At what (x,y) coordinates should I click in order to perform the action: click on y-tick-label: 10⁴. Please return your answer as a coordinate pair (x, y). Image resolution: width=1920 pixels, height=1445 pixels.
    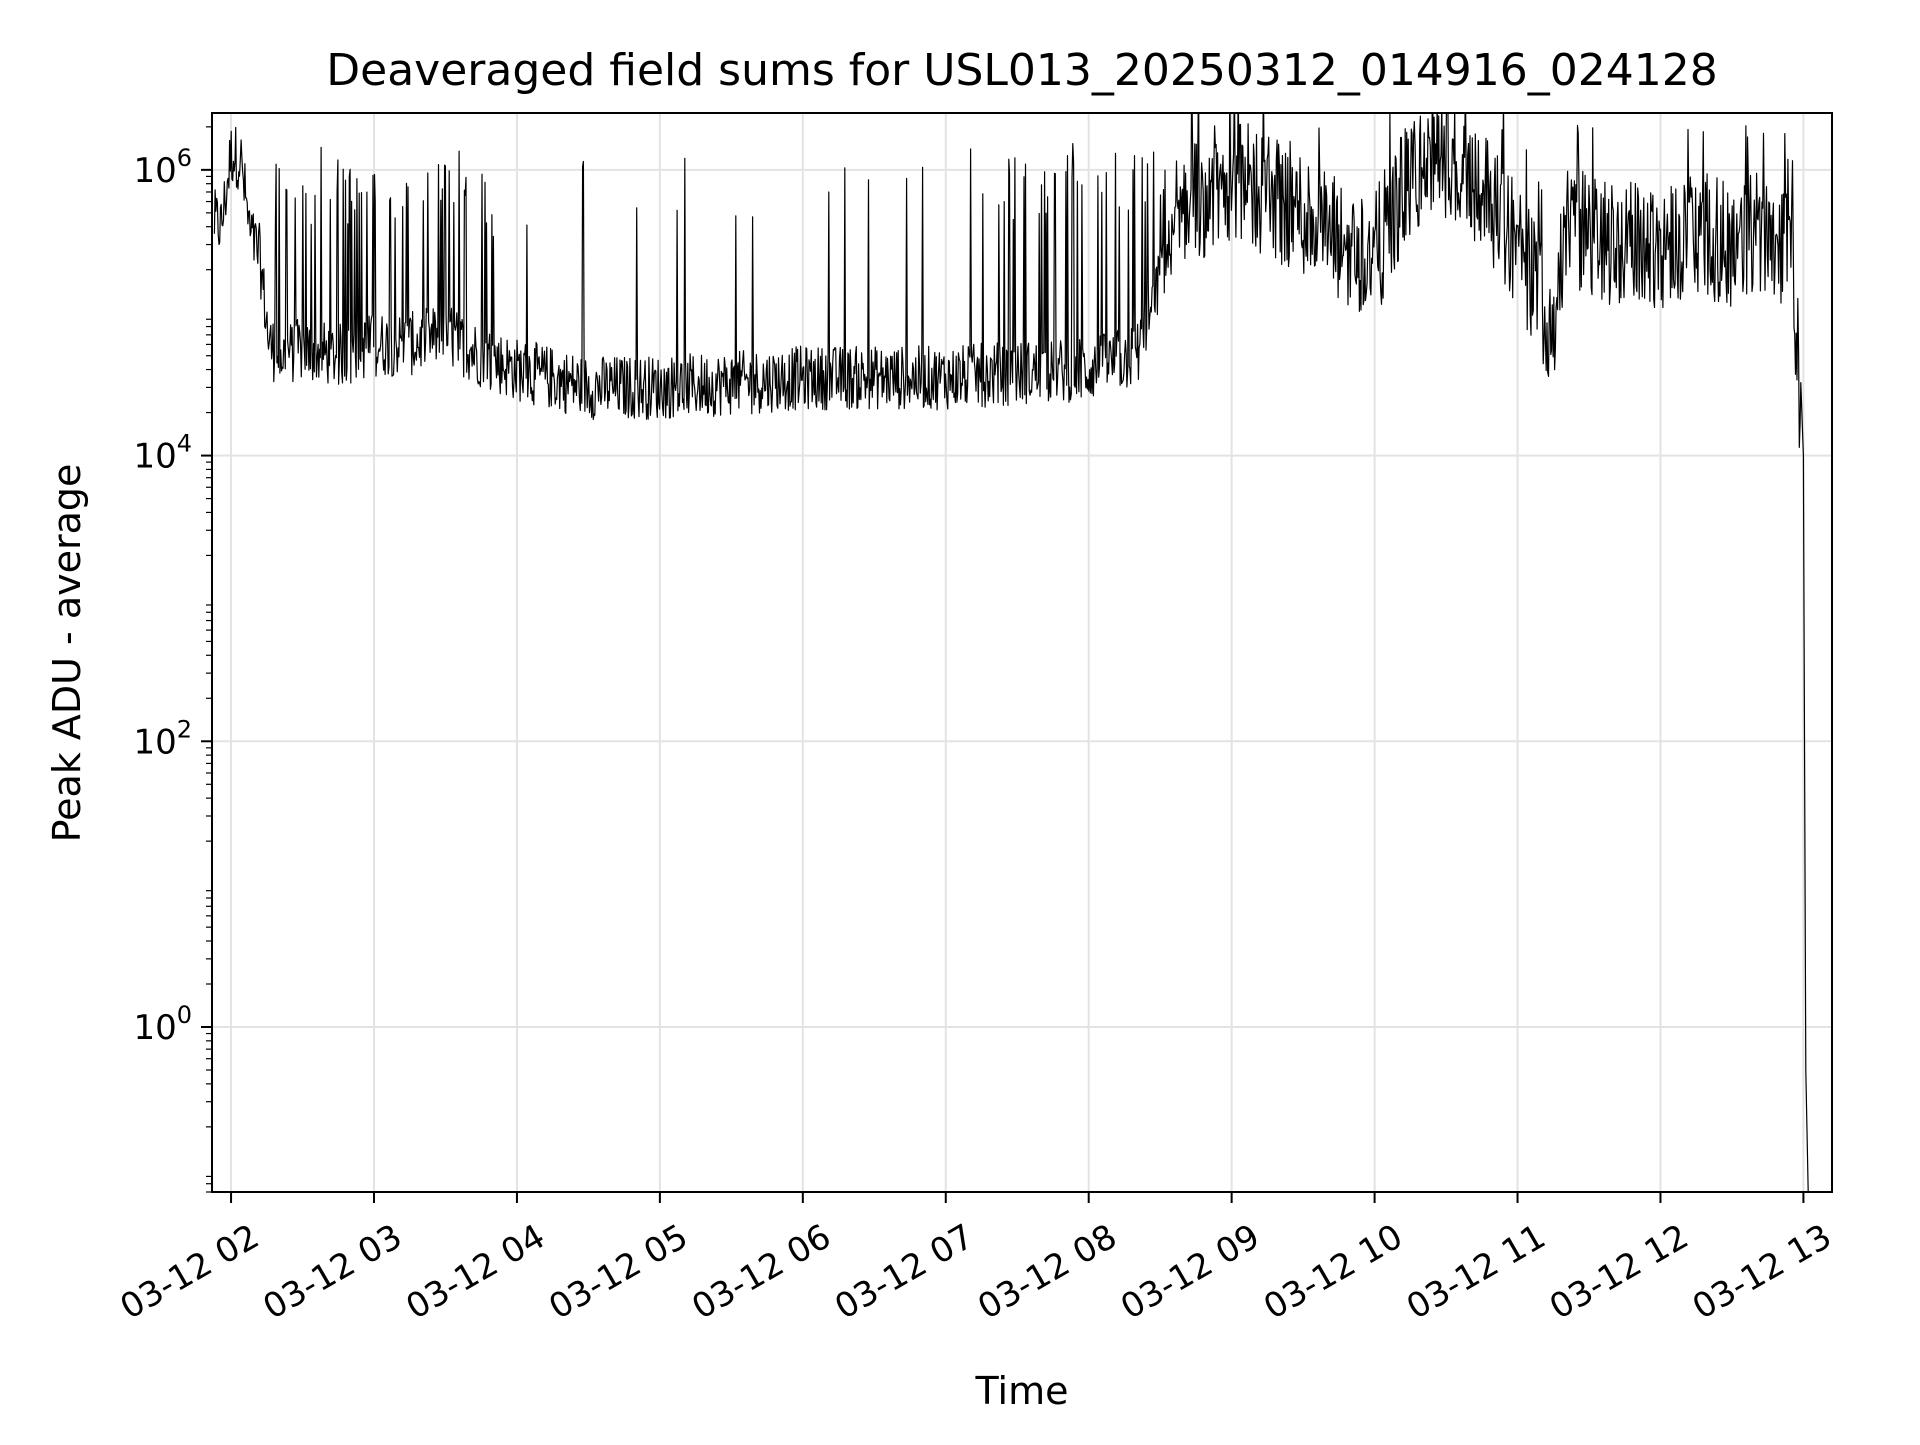
    Looking at the image, I should click on (162, 453).